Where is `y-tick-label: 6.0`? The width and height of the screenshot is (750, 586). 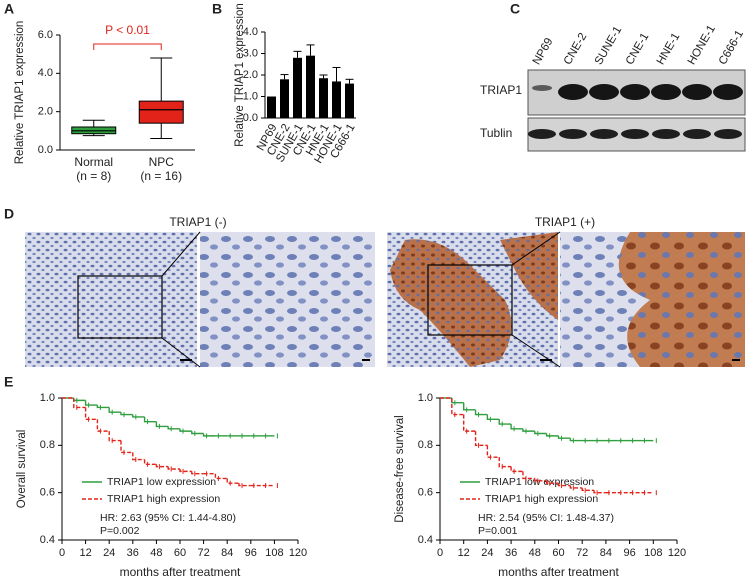 y-tick-label: 6.0 is located at coordinates (45, 35).